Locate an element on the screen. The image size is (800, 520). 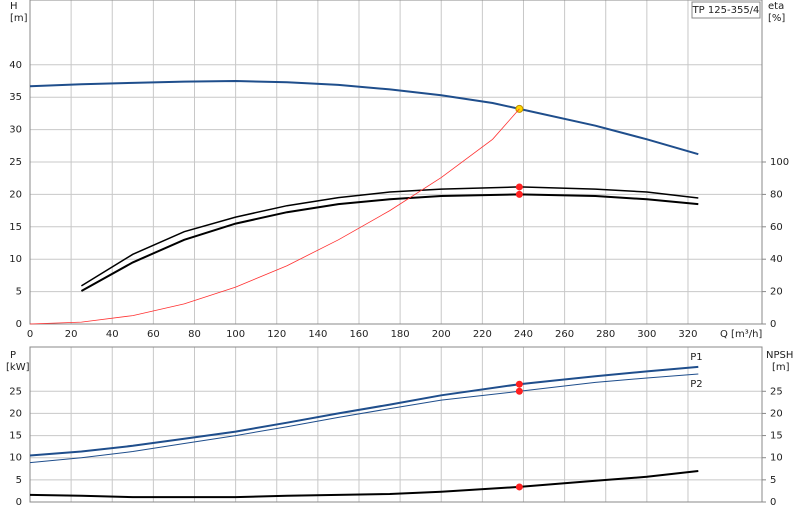
chart-title: TP 125-355/4 is located at coordinates (726, 10).